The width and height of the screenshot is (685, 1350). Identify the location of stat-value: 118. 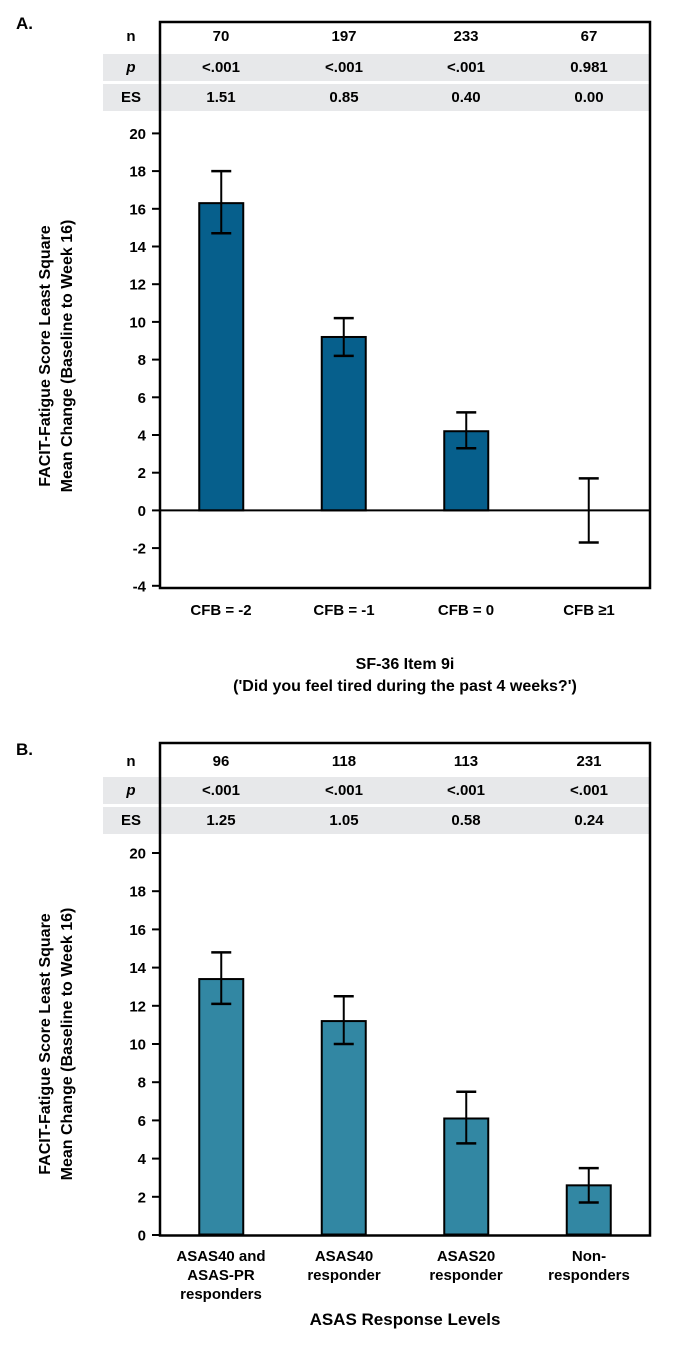
(344, 761).